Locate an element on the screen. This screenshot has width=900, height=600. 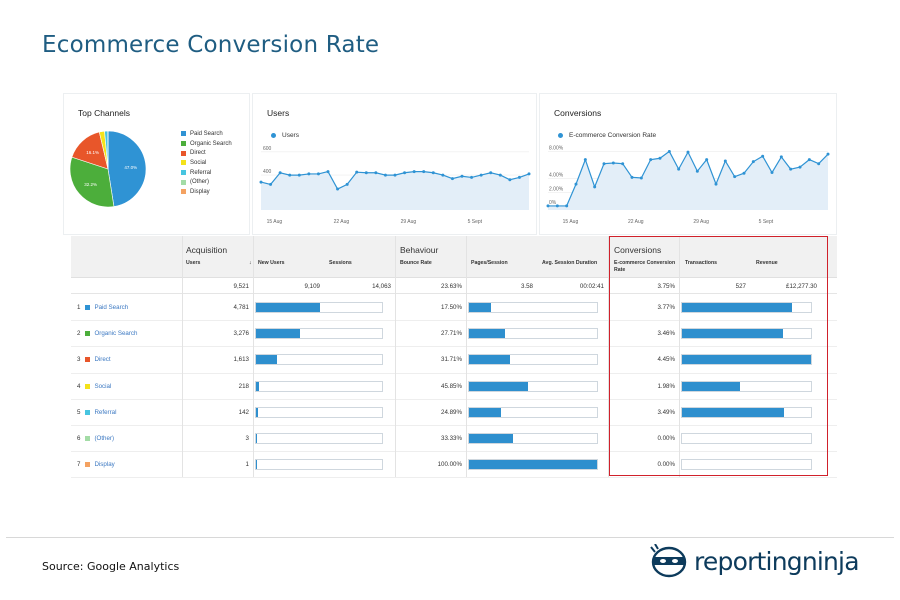
total-users: 9,521 is located at coordinates (241, 286).